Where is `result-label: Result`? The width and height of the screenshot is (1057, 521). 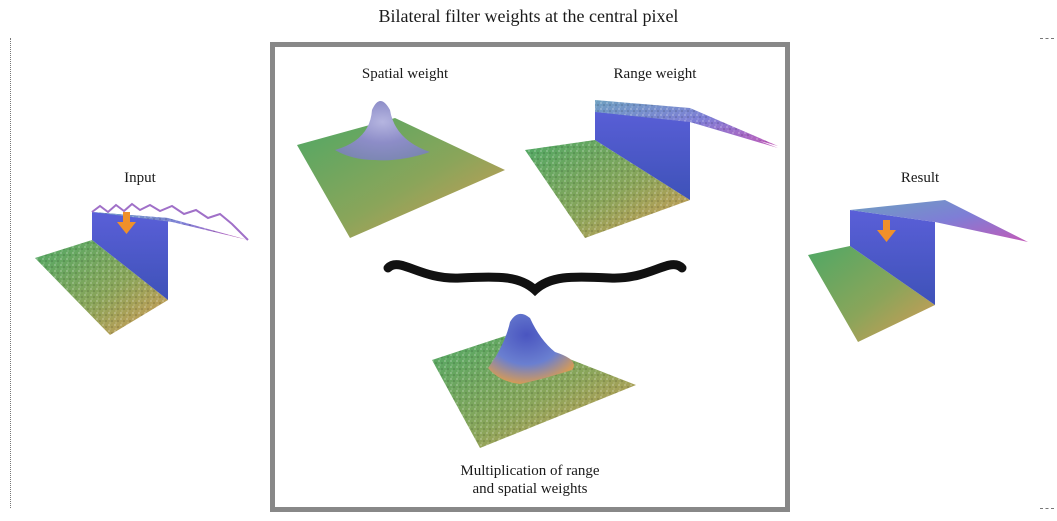 result-label: Result is located at coordinates (920, 178).